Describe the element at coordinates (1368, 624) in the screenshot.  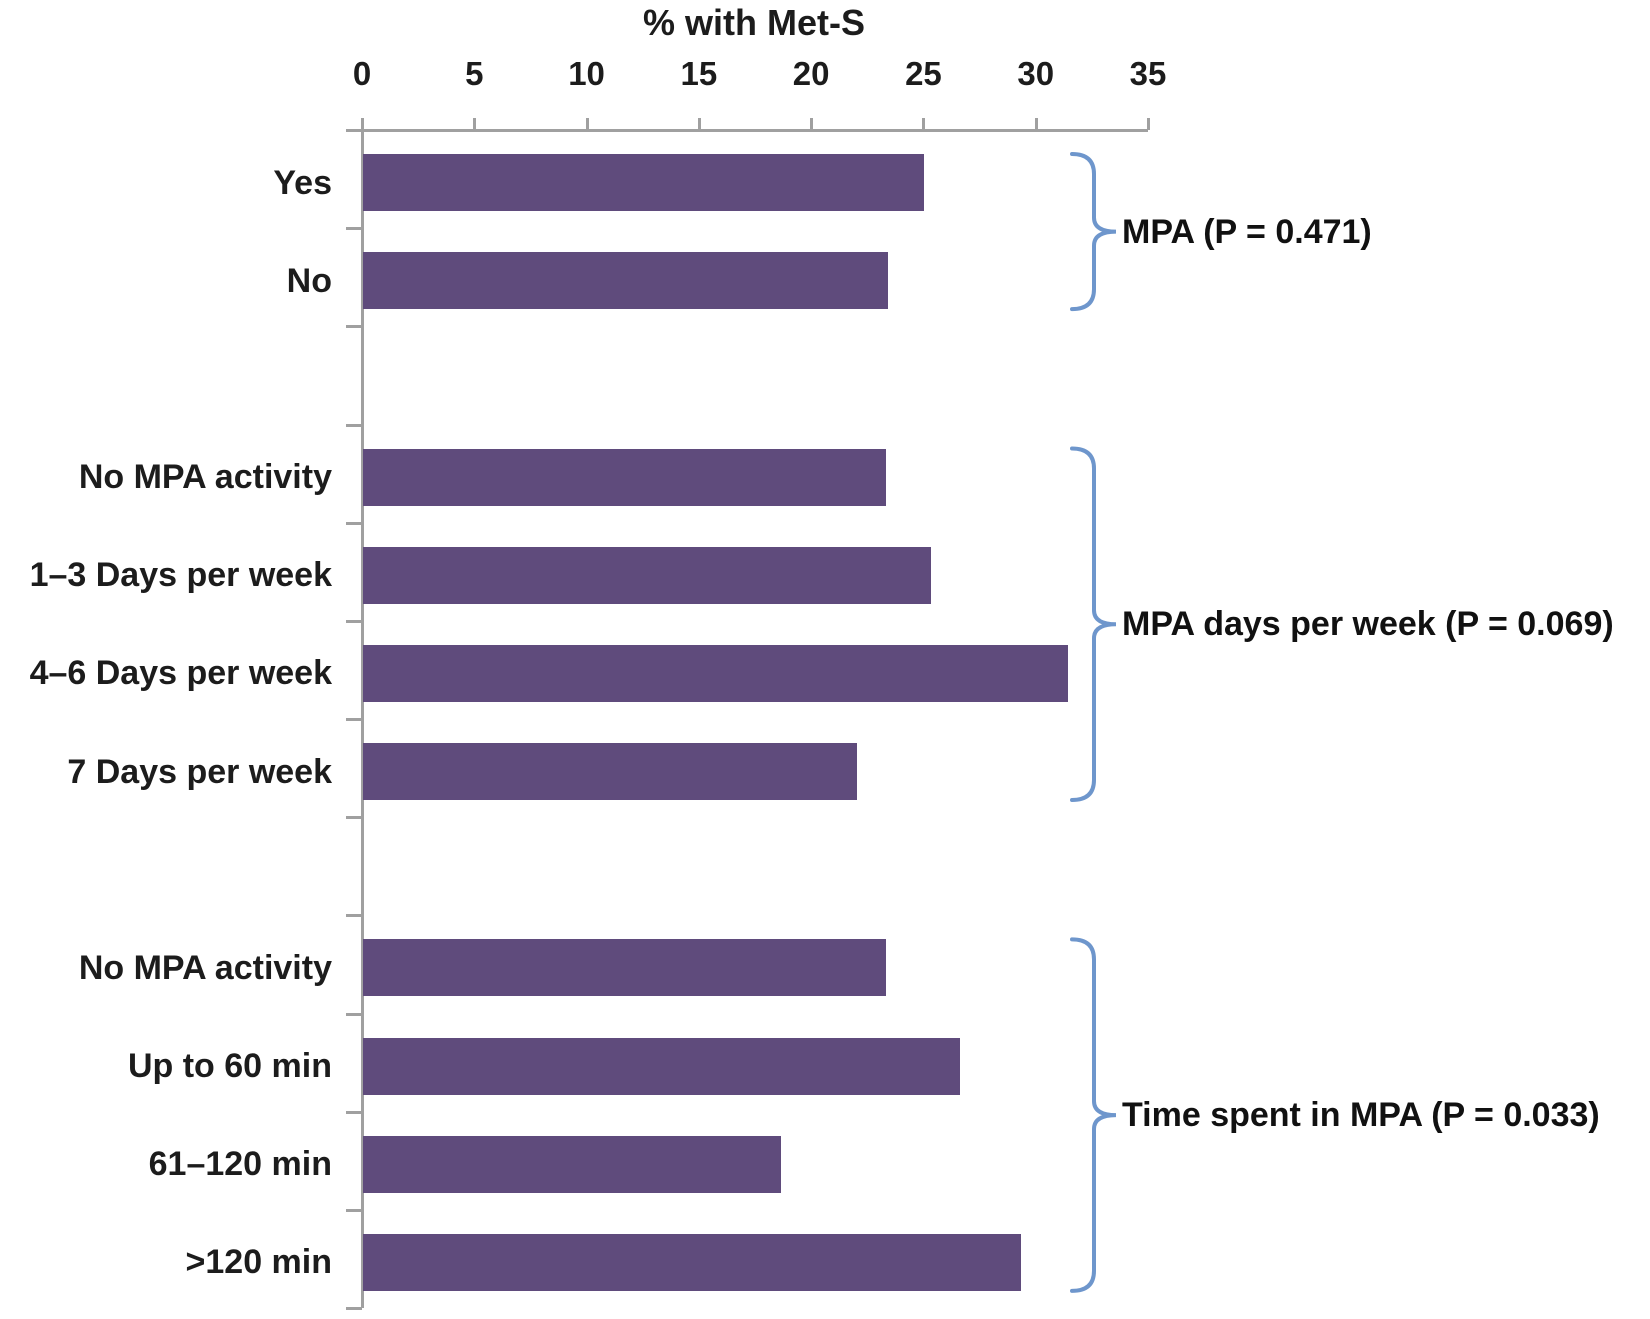
I see `group-label: MPA days per week (P = 0.069)` at that location.